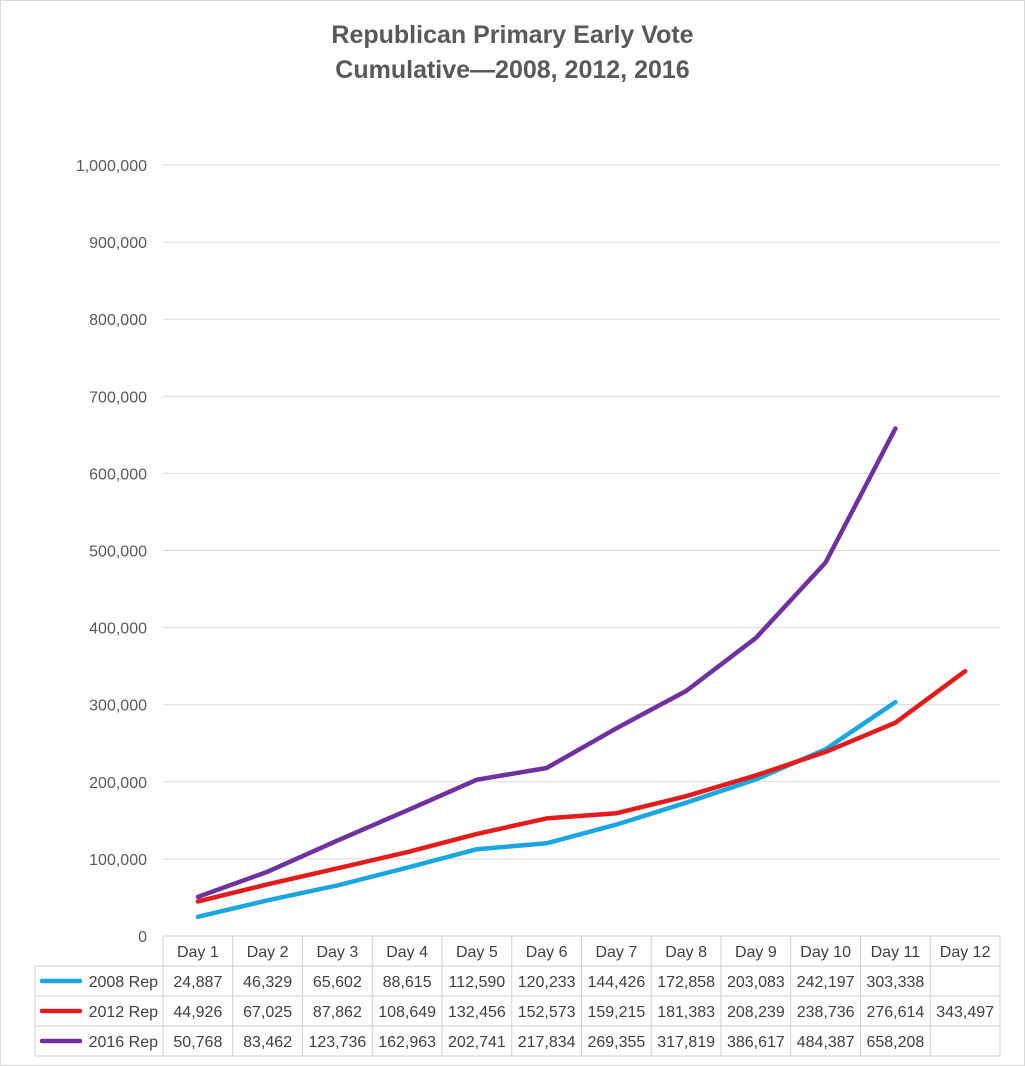 The height and width of the screenshot is (1066, 1025). Describe the element at coordinates (197, 1012) in the screenshot. I see `data-label: 44,926` at that location.